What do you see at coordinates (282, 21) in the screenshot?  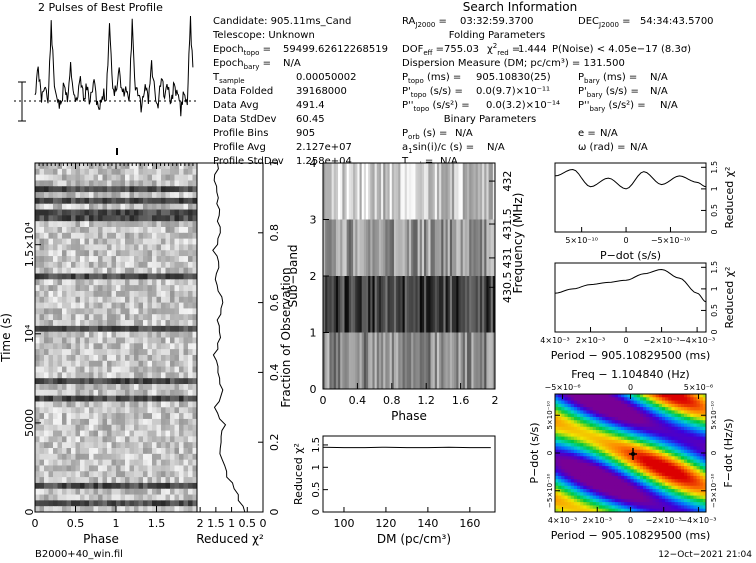 I see `info-candidate: Candidate: 905.11ms_Cand` at bounding box center [282, 21].